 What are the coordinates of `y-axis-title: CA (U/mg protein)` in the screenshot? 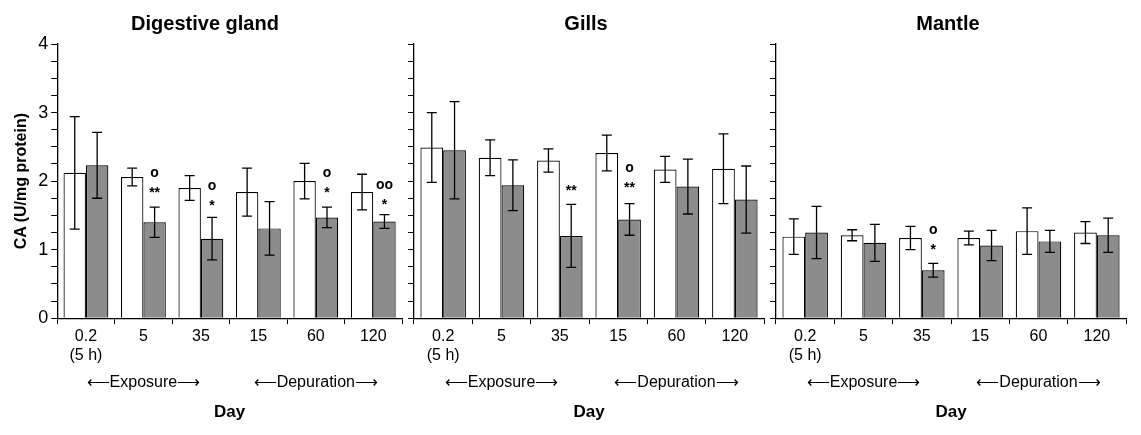 It's located at (21, 181).